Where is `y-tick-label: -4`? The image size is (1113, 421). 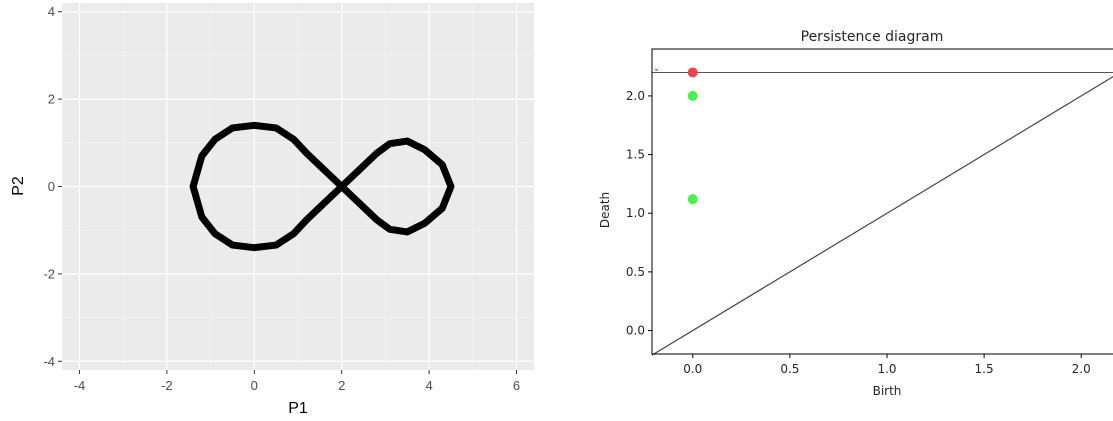 y-tick-label: -4 is located at coordinates (49, 361).